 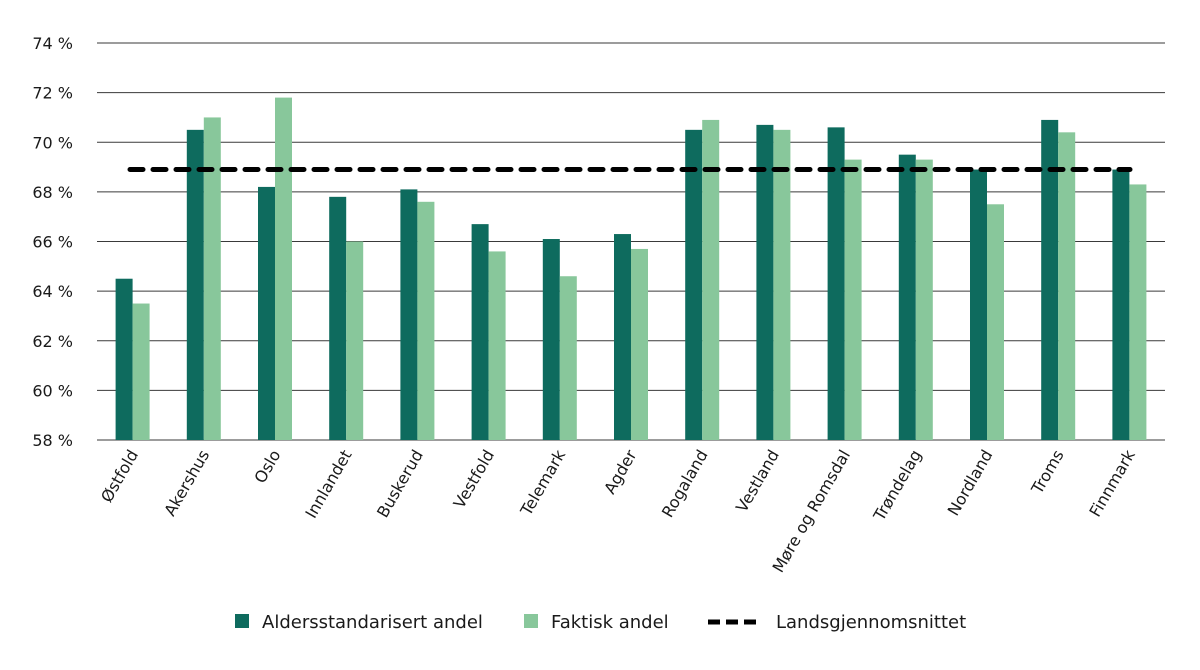 What do you see at coordinates (757, 481) in the screenshot?
I see `x-tick-label: Vestland` at bounding box center [757, 481].